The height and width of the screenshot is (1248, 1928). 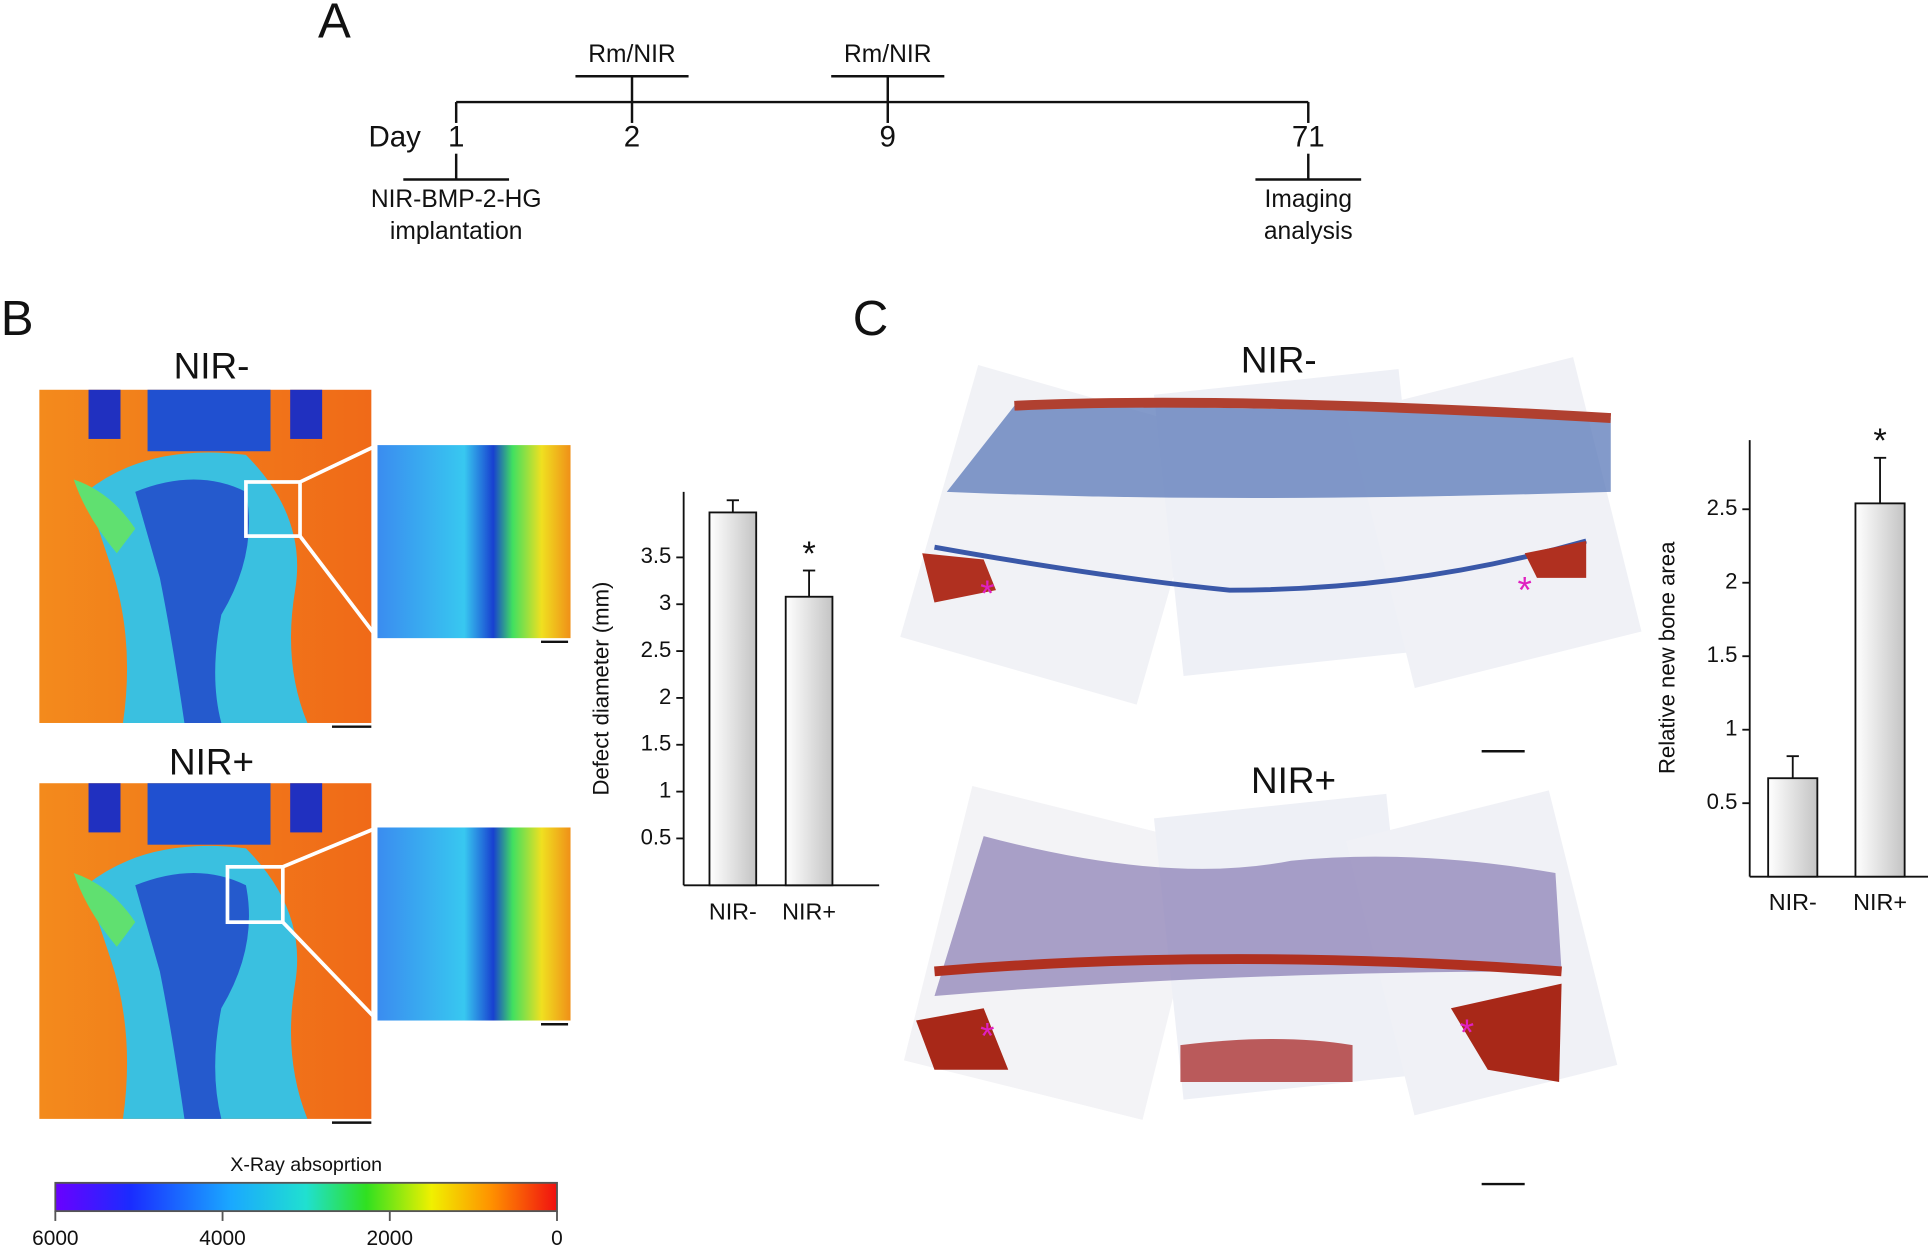 What do you see at coordinates (456, 199) in the screenshot?
I see `event-label: NIR-BMP-2-HG` at bounding box center [456, 199].